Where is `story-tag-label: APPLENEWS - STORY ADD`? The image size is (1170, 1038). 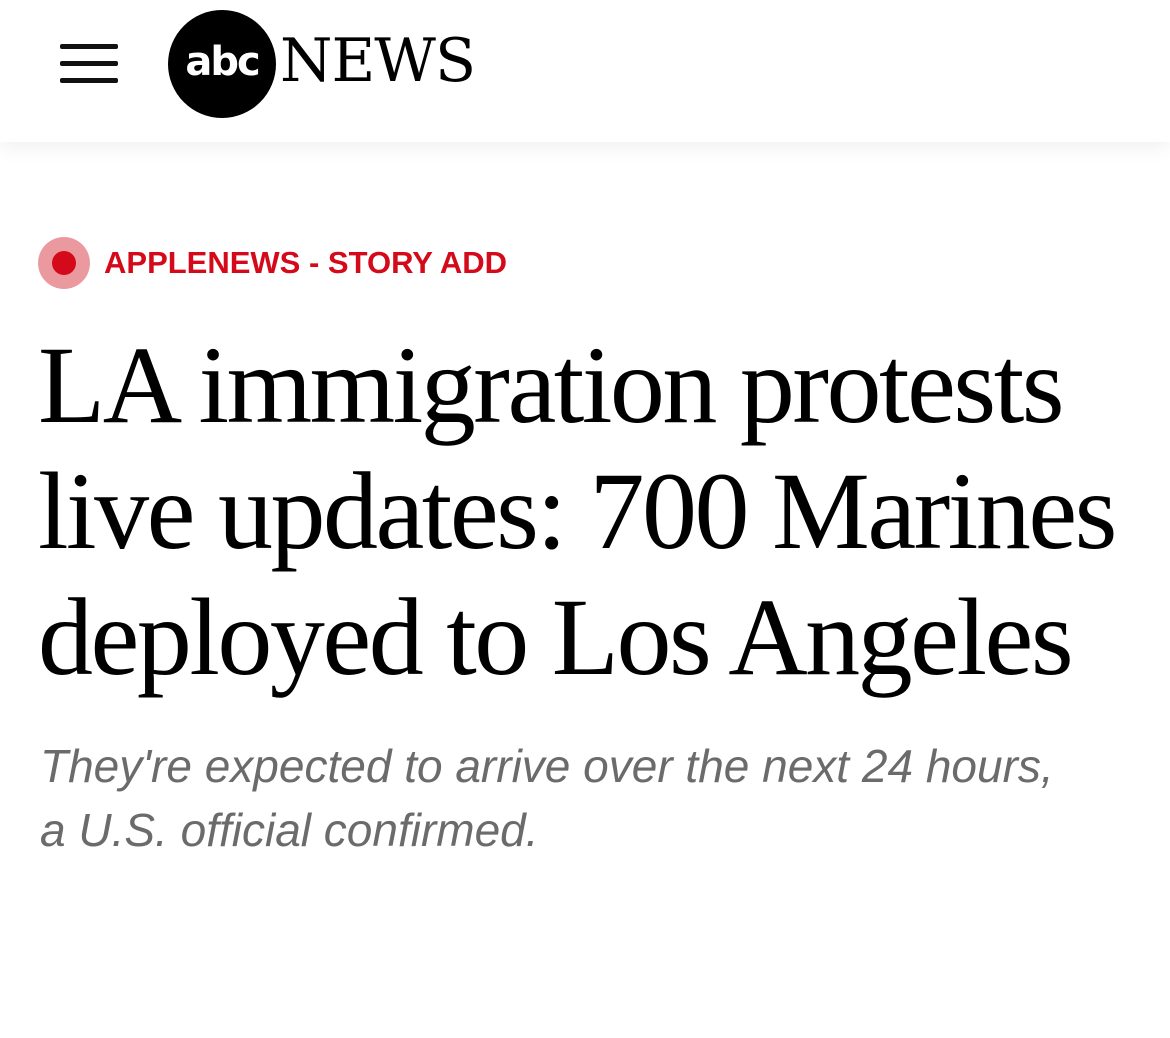
story-tag-label: APPLENEWS - STORY ADD is located at coordinates (306, 262).